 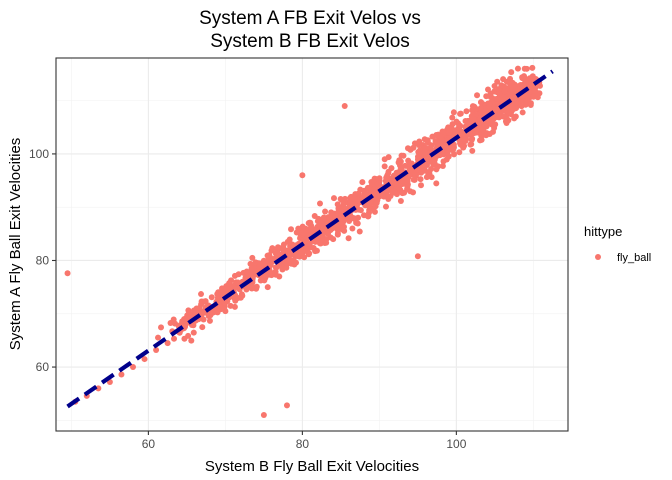 What do you see at coordinates (456, 444) in the screenshot?
I see `x-tick-label: 100` at bounding box center [456, 444].